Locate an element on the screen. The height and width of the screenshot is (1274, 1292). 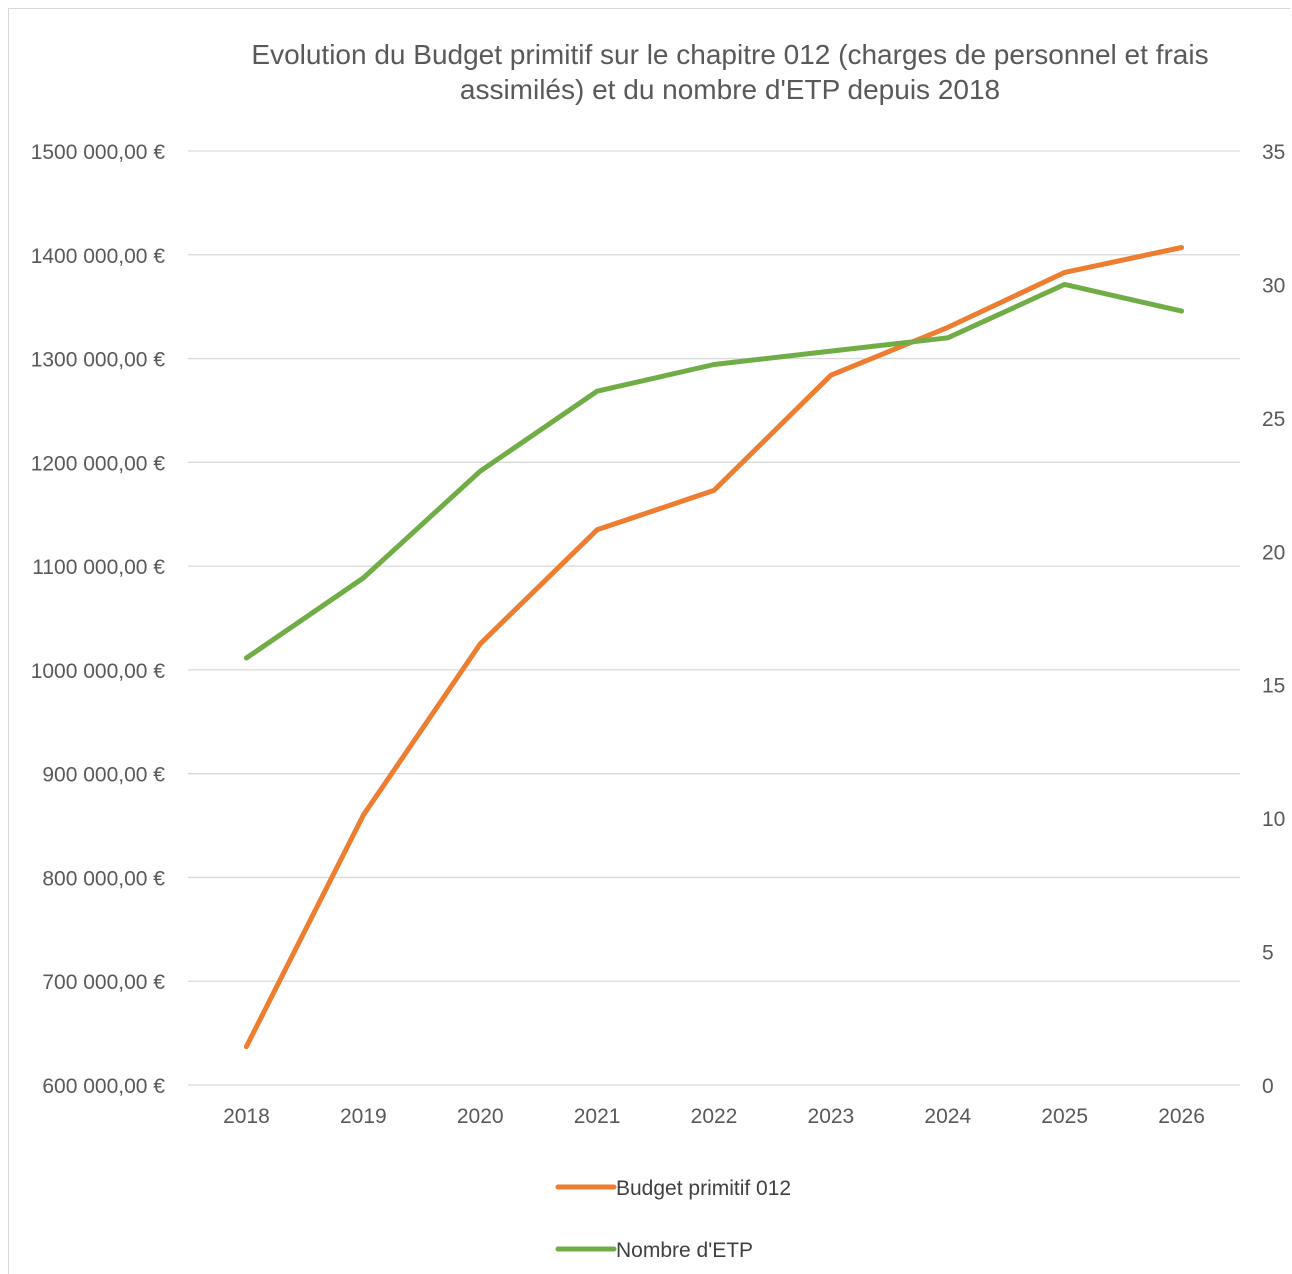
right-tick-label: 35 is located at coordinates (1273, 152).